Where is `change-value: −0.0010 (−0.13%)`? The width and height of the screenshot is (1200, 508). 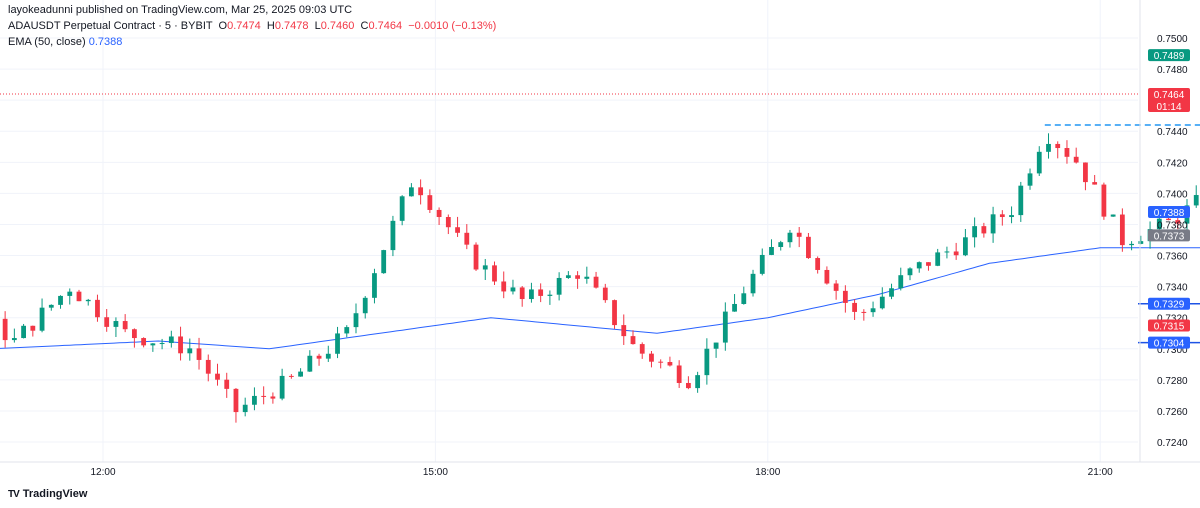
change-value: −0.0010 (−0.13%) is located at coordinates (452, 26).